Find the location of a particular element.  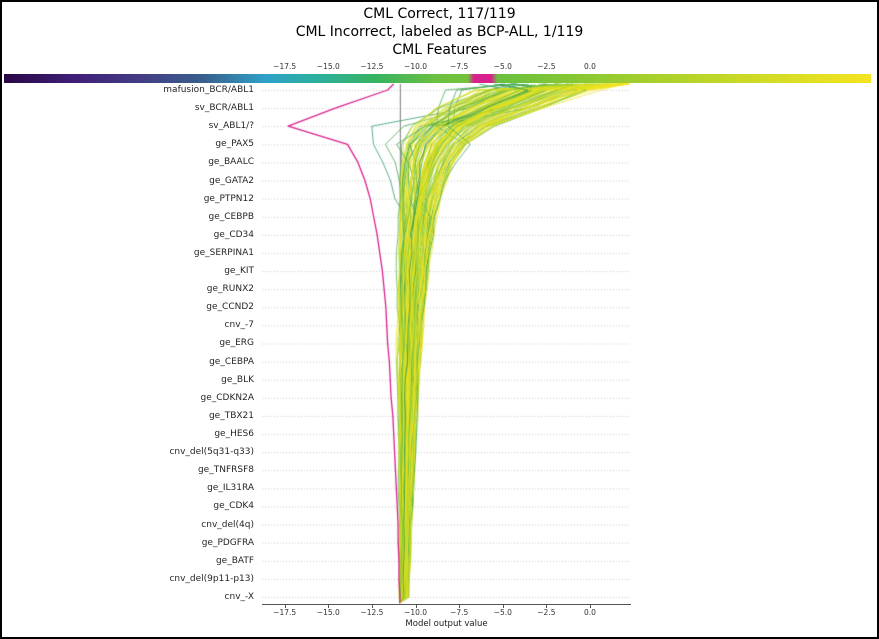

feature-label: ge_CCND2 is located at coordinates (230, 307).